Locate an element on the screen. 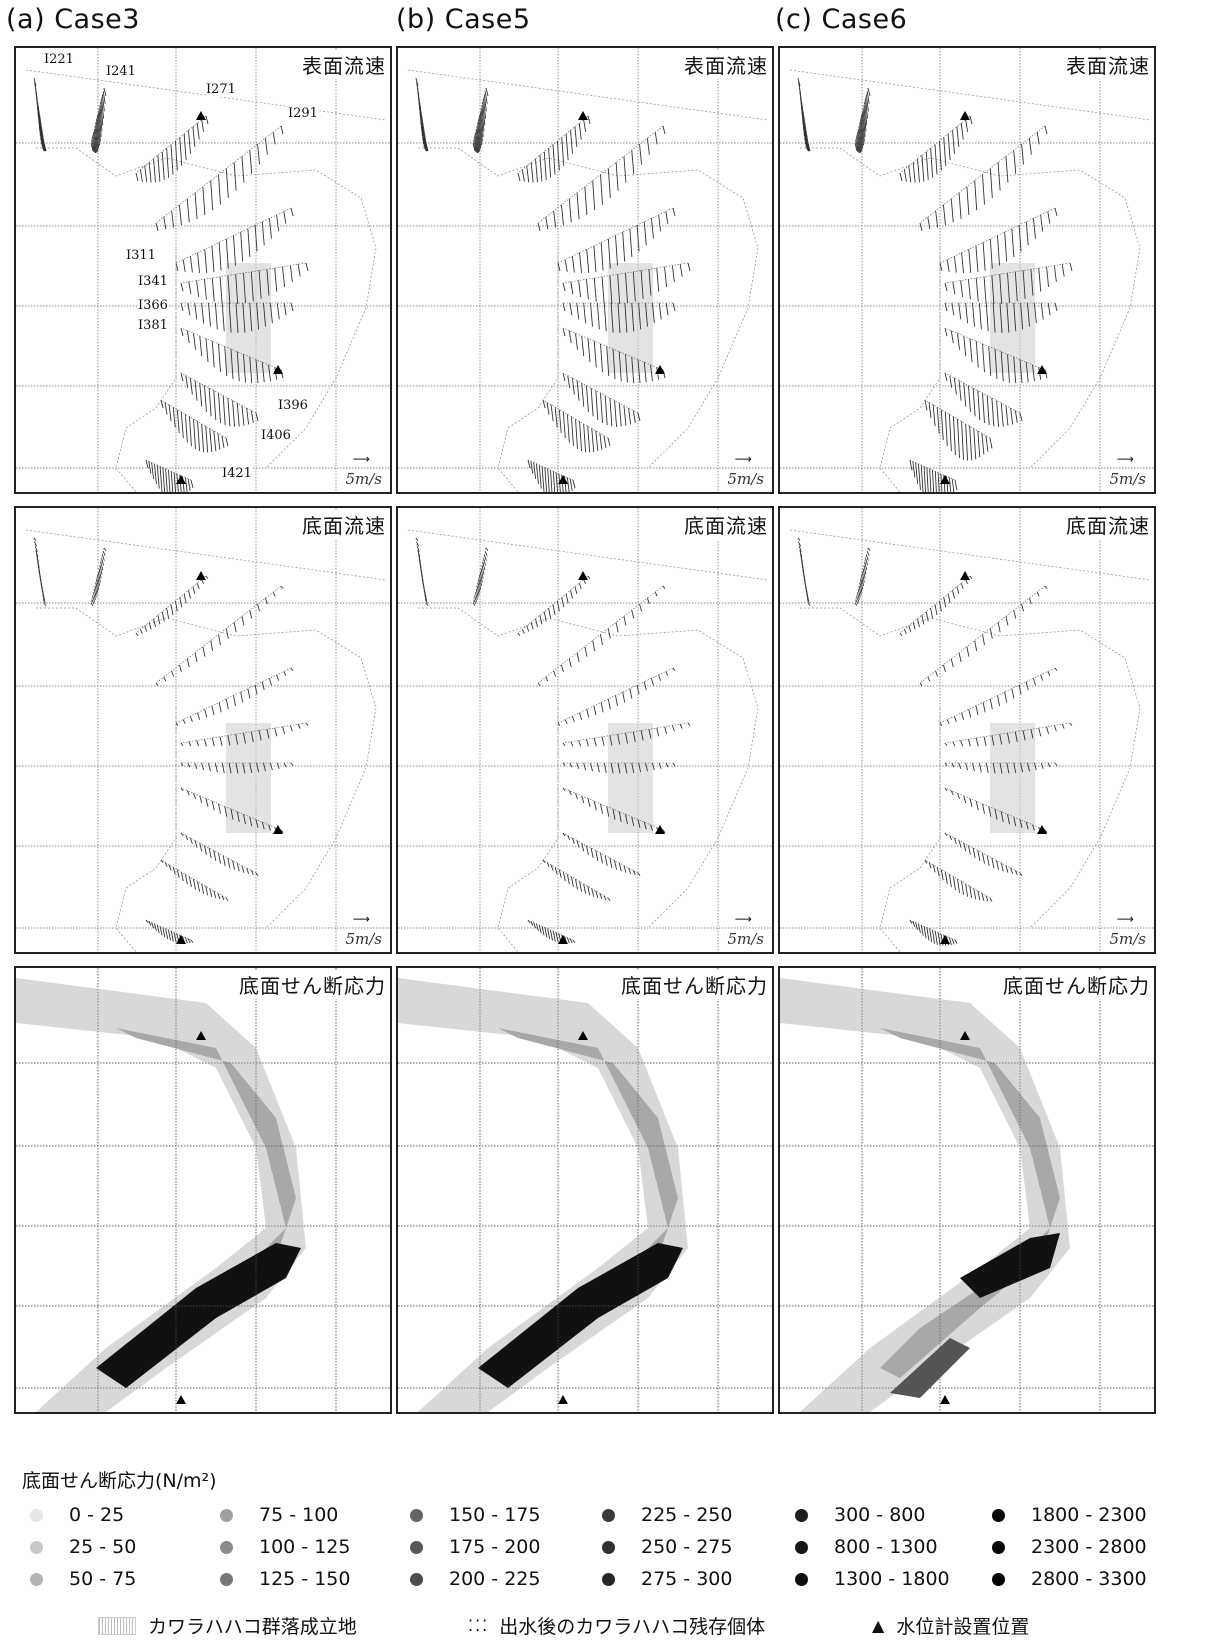 The image size is (1217, 1640). section-label: I241 is located at coordinates (121, 71).